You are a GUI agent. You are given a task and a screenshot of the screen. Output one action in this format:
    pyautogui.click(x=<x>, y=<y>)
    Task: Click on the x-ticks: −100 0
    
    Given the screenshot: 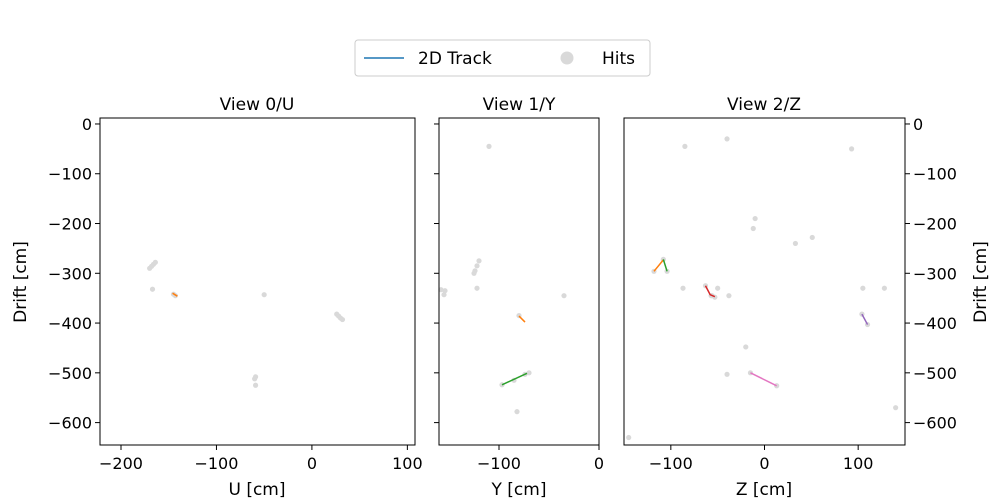 What is the action you would take?
    pyautogui.click(x=540, y=459)
    